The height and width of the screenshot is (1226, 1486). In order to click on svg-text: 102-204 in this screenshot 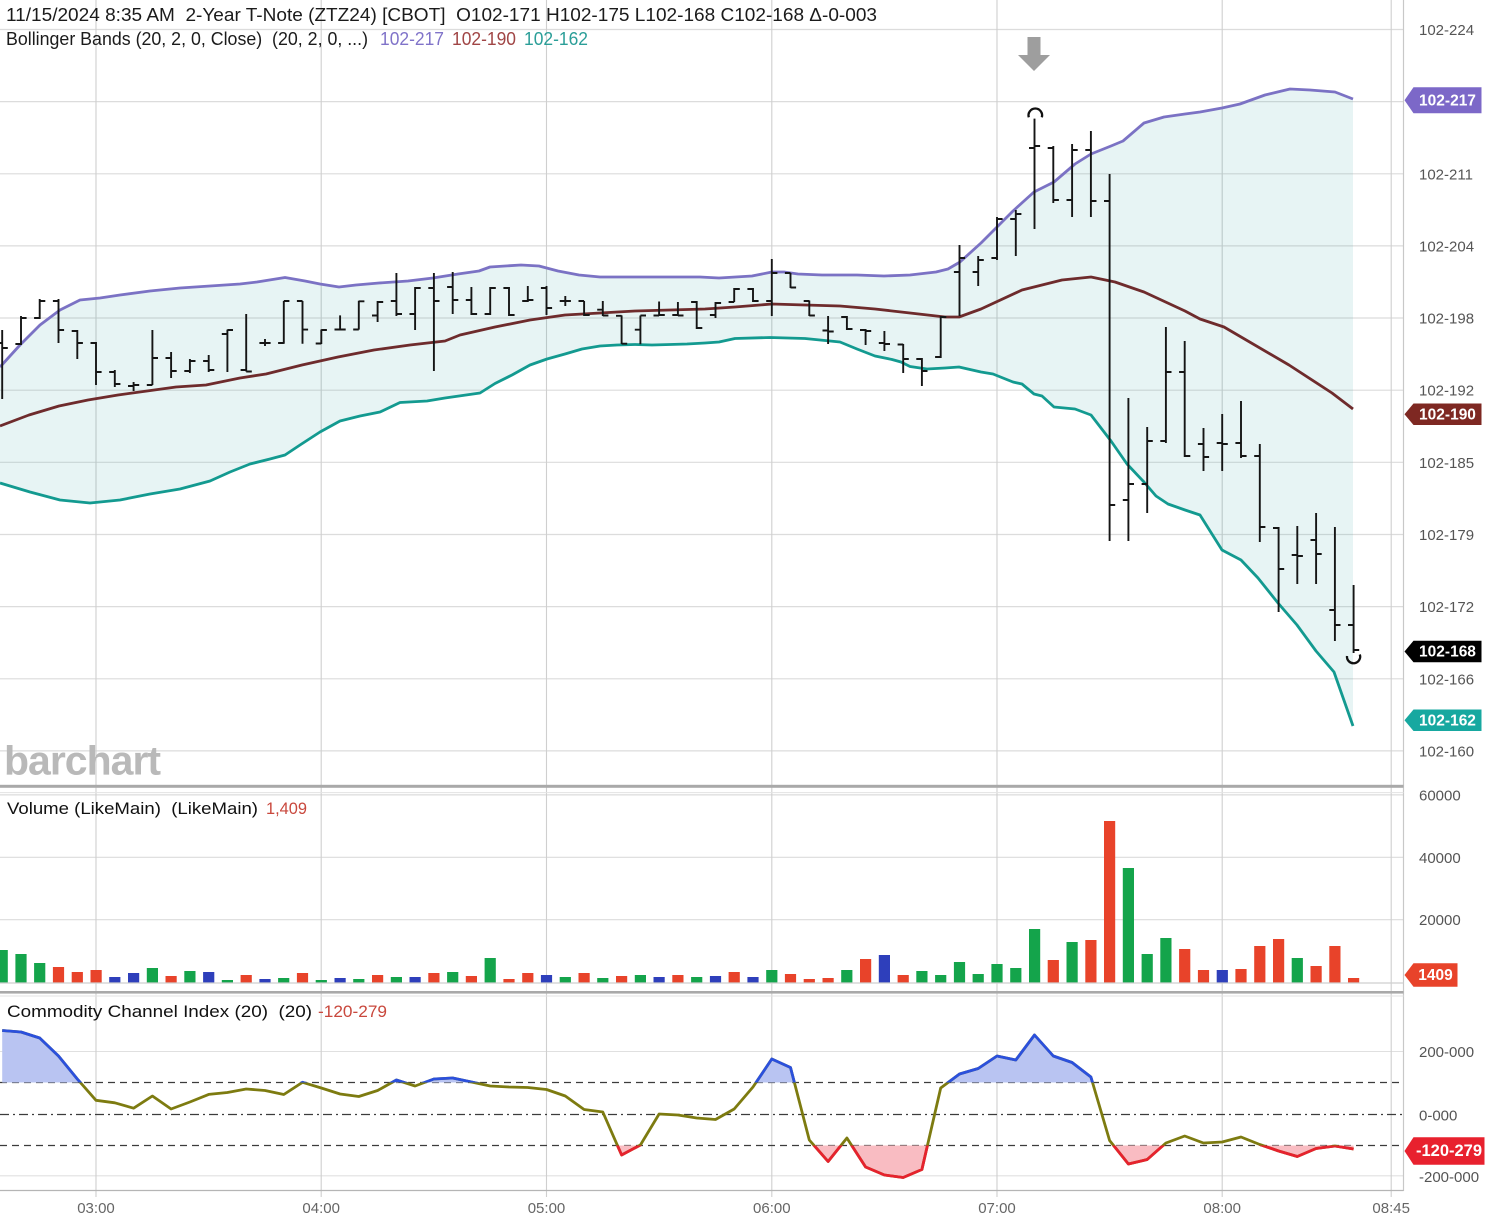, I will do `click(1446, 246)`.